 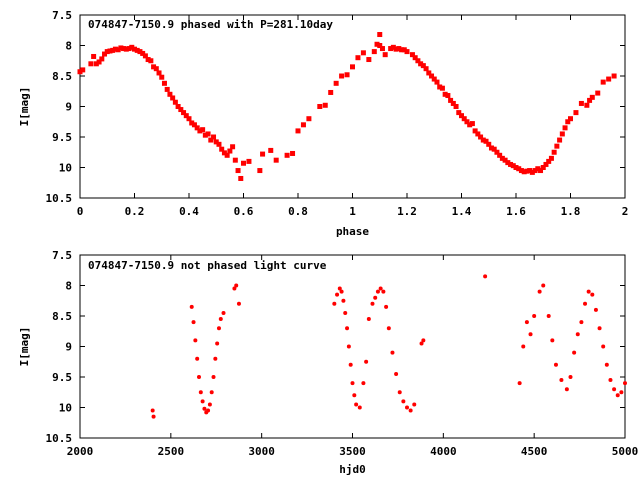 I want to click on panel1-xtick-label: 0.4, so click(x=189, y=211).